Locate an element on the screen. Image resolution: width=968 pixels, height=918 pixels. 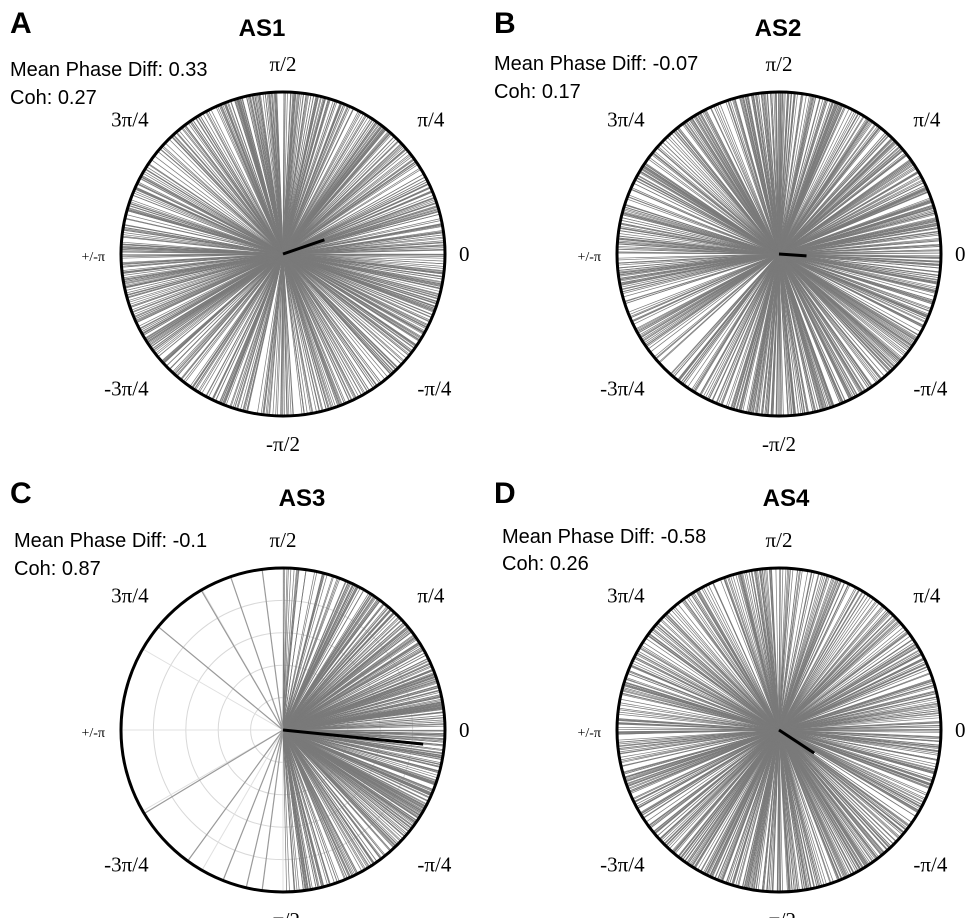
panel-letter: A is located at coordinates (21, 23).